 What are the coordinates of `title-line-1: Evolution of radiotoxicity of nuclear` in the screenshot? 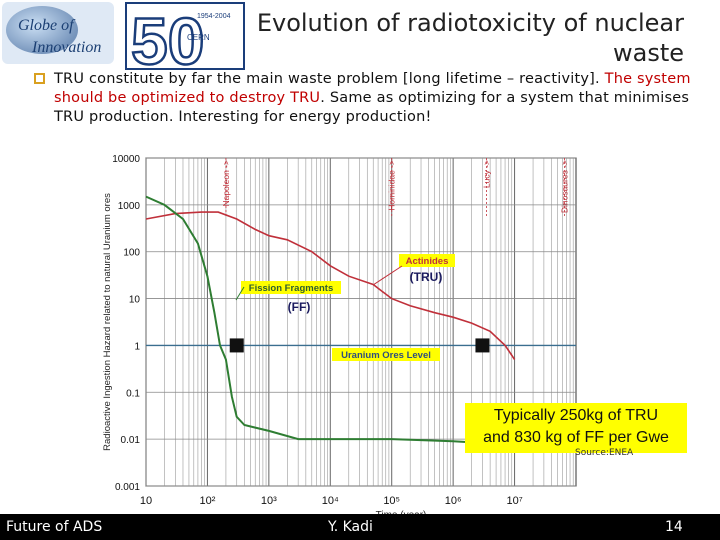 It's located at (470, 23).